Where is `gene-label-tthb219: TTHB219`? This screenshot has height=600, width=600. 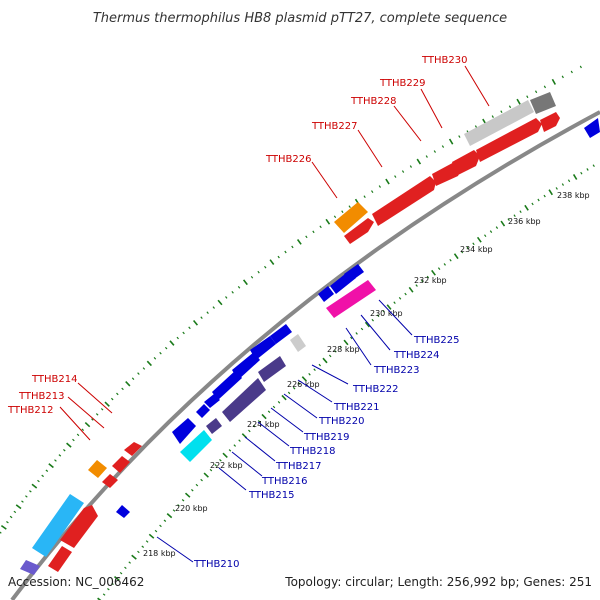
gene-label-tthb219: TTHB219 is located at coordinates (326, 437).